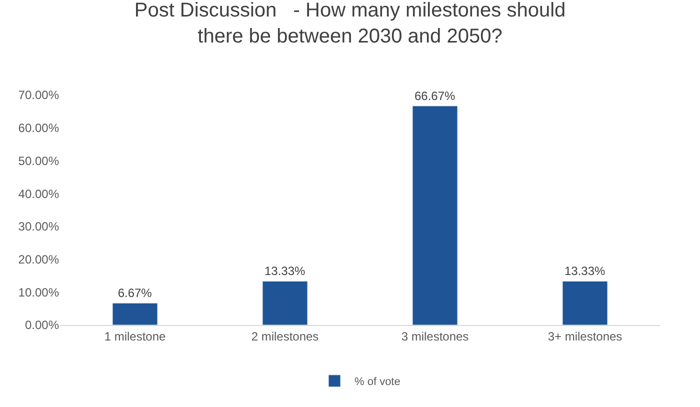 The width and height of the screenshot is (700, 407). Describe the element at coordinates (435, 336) in the screenshot. I see `x-tick-label: 3 milestones` at that location.